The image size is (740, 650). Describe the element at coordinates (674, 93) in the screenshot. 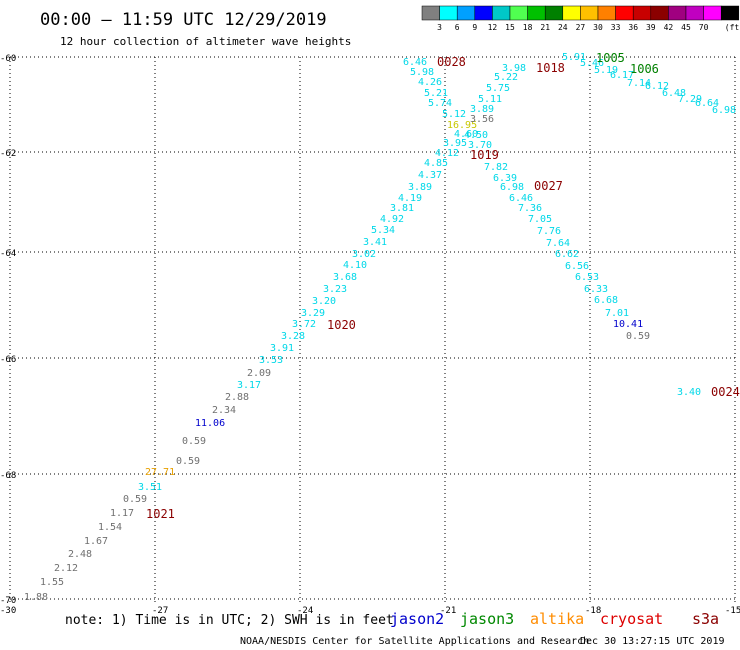

I see `wave-height-value: 6.48` at that location.